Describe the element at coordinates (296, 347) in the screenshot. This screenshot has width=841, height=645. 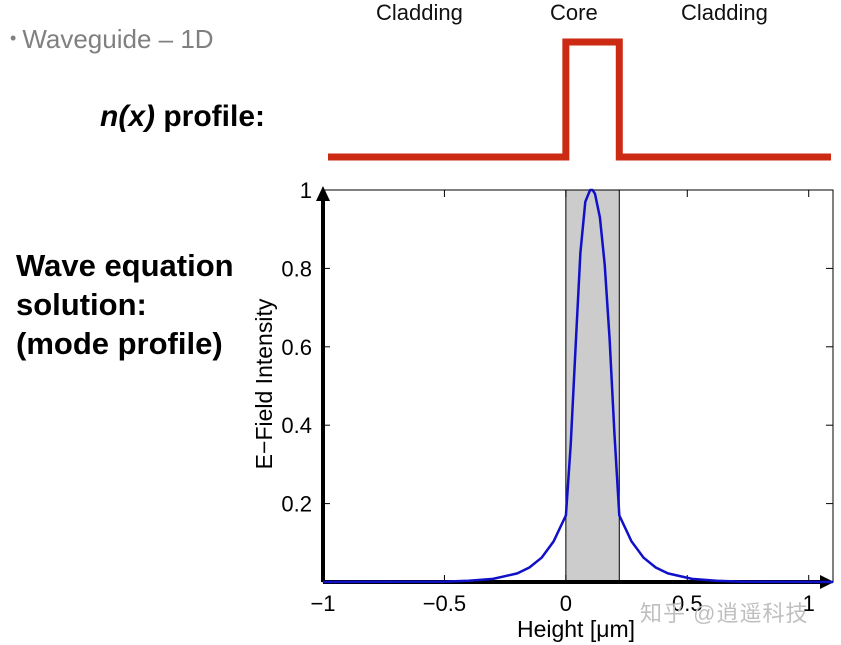
I see `y-tick-label: 0.6` at that location.